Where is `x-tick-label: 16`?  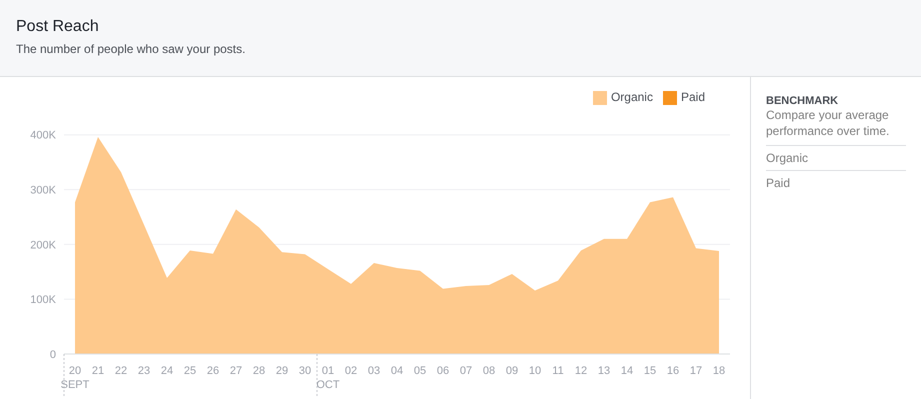
x-tick-label: 16 is located at coordinates (673, 371).